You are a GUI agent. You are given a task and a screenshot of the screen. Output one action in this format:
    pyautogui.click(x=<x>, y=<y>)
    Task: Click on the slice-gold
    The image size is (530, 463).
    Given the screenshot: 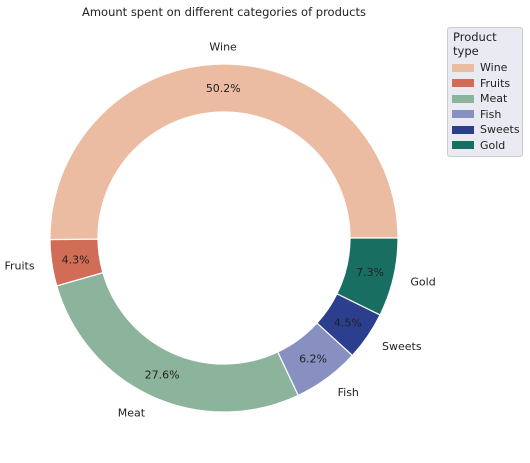 What is the action you would take?
    pyautogui.click(x=367, y=276)
    